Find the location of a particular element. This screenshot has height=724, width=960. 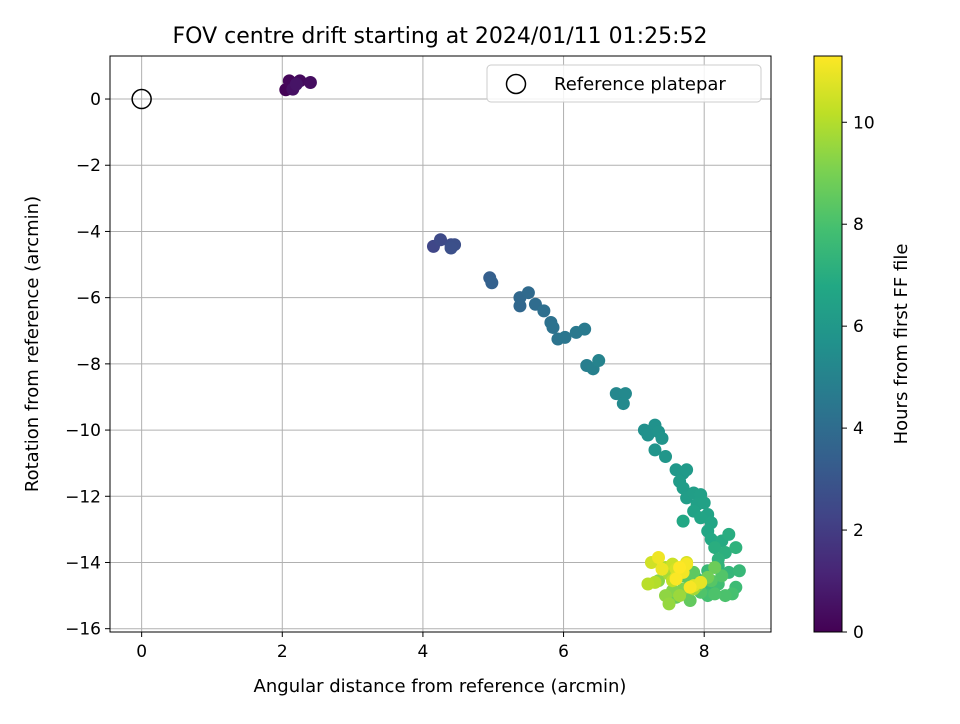

x-tick-label: 2 is located at coordinates (282, 652).